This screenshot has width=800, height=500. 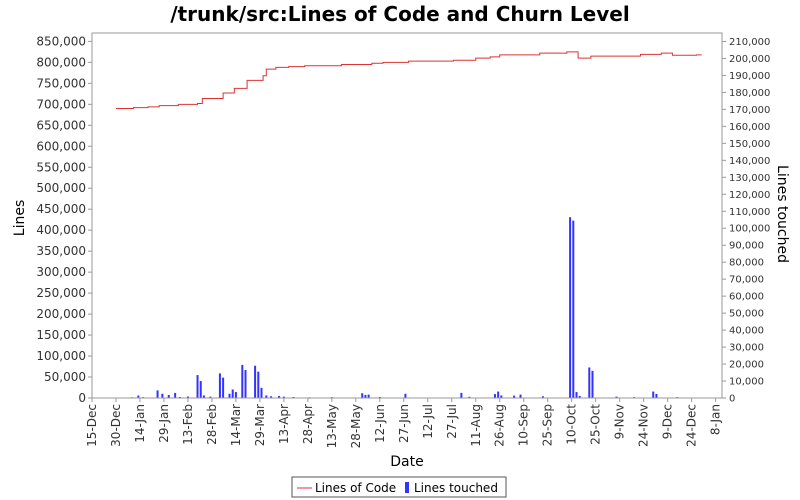 I want to click on y2-tick-label: 180,000, so click(x=749, y=93).